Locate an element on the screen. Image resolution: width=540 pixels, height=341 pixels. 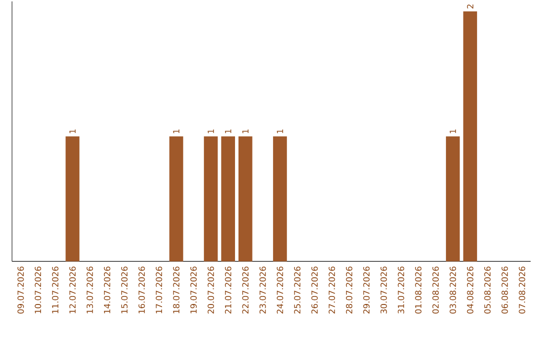
x-tick-label: 23.07.2026 is located at coordinates (263, 290).